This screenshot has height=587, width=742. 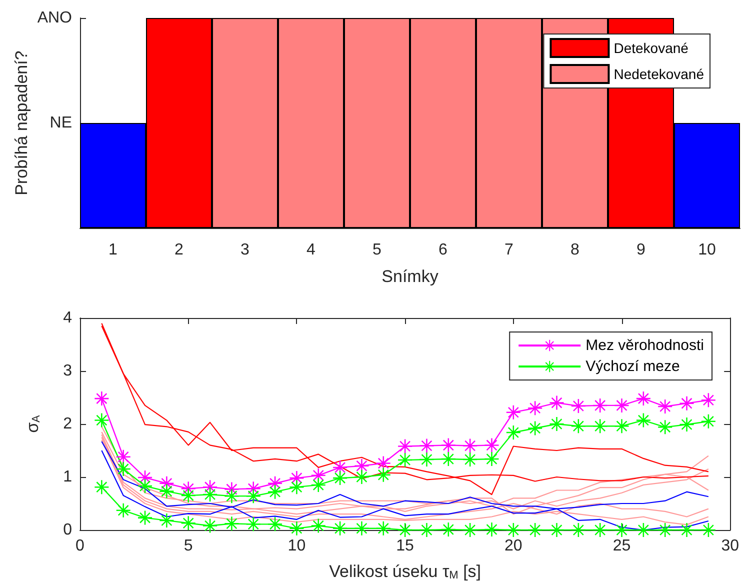 I want to click on x-tick-label: 8, so click(x=575, y=250).